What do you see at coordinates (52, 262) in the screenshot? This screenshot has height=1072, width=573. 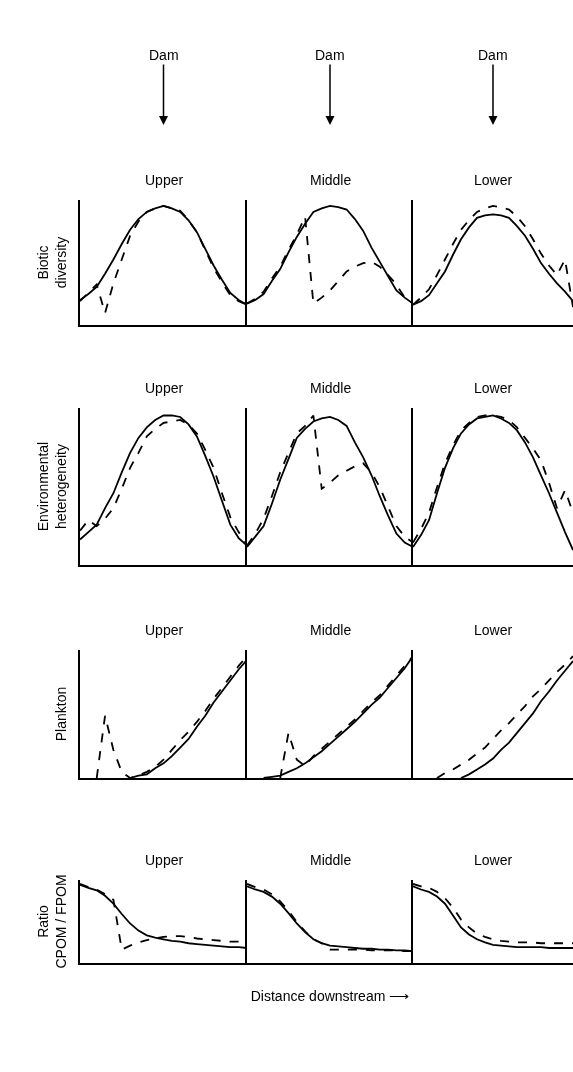 I see `y-axis-title: Biotic diversity` at bounding box center [52, 262].